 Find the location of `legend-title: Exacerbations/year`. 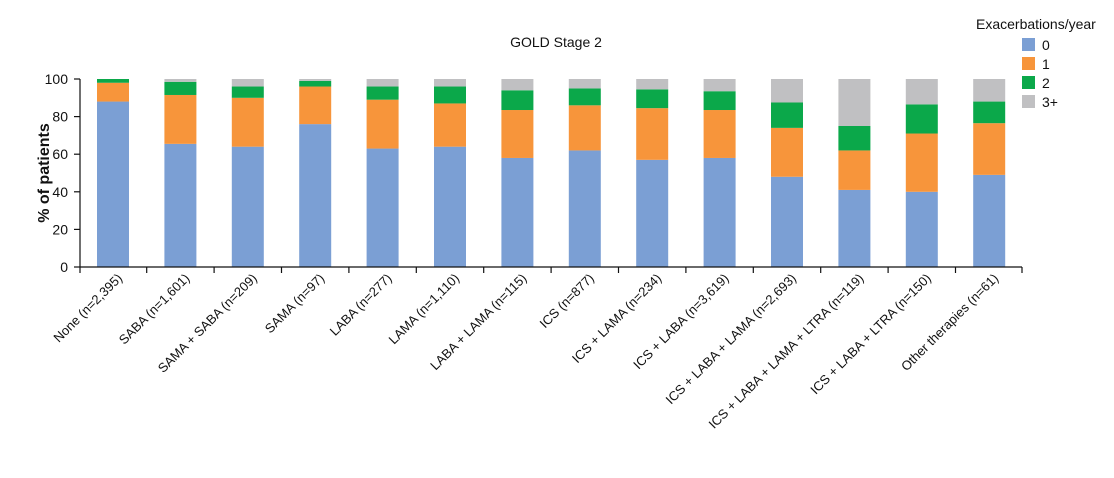

legend-title: Exacerbations/year is located at coordinates (1036, 24).